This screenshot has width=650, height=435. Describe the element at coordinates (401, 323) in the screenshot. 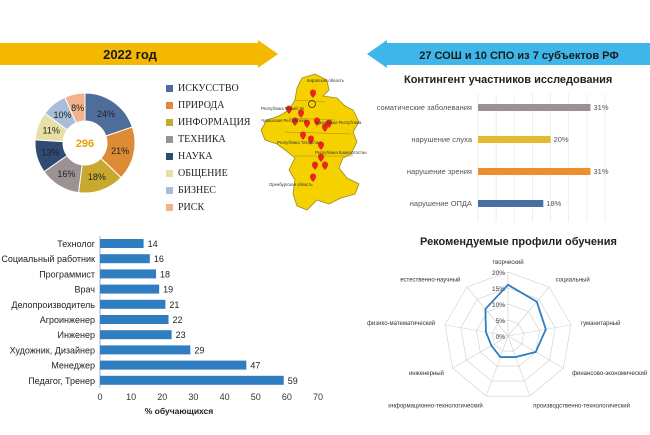

I see `radar-axis-label: физико-математический` at that location.